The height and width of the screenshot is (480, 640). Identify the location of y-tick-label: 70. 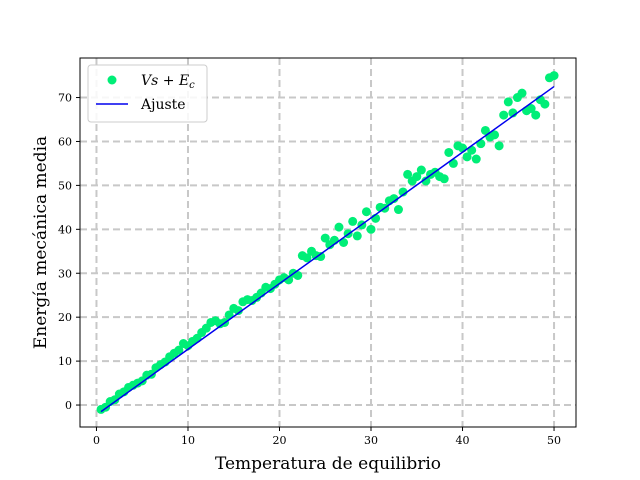
(65, 98).